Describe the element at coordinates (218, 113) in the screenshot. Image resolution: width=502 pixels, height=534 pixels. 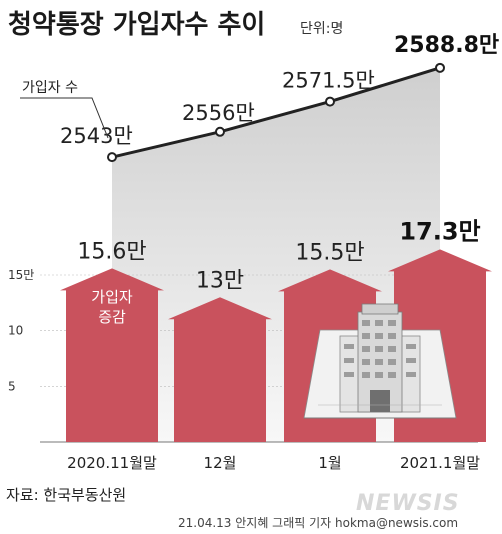
I see `line-data-label: 2556만` at that location.